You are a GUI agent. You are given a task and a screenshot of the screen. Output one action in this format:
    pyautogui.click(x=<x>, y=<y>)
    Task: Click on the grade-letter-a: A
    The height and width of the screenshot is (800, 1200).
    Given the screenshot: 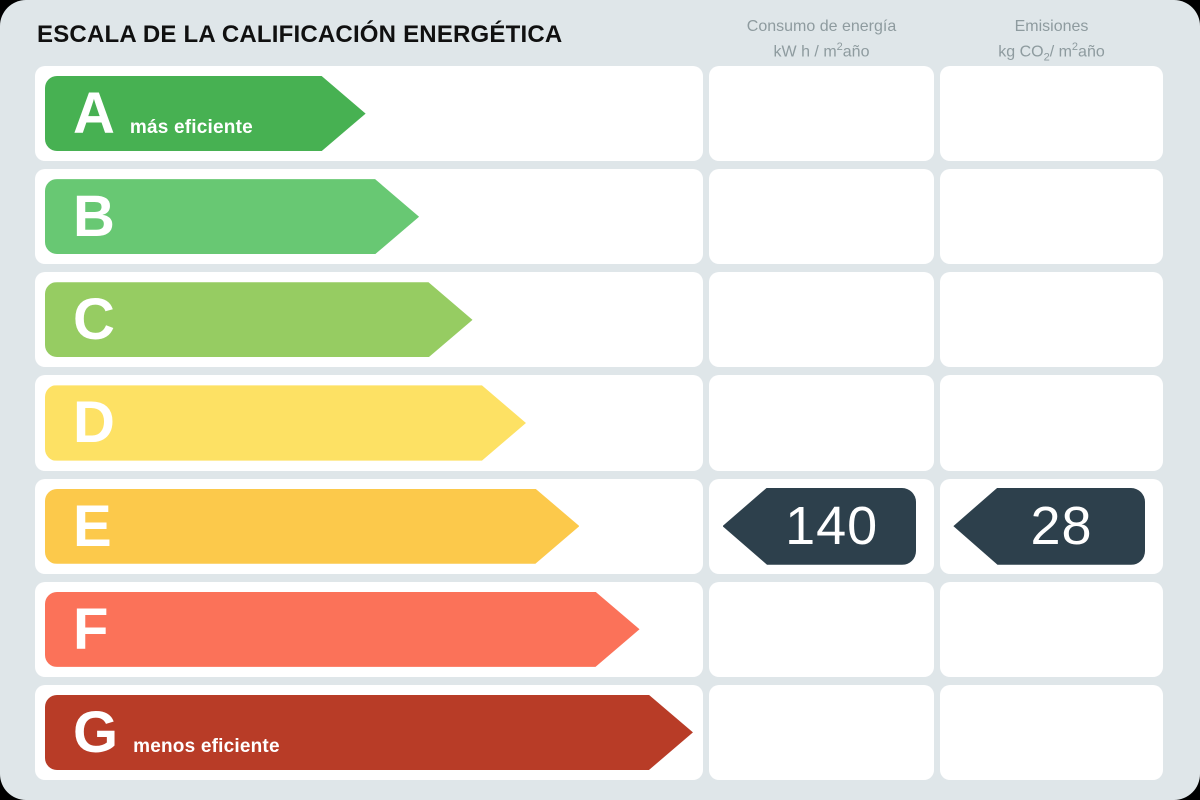 What is the action you would take?
    pyautogui.click(x=94, y=113)
    